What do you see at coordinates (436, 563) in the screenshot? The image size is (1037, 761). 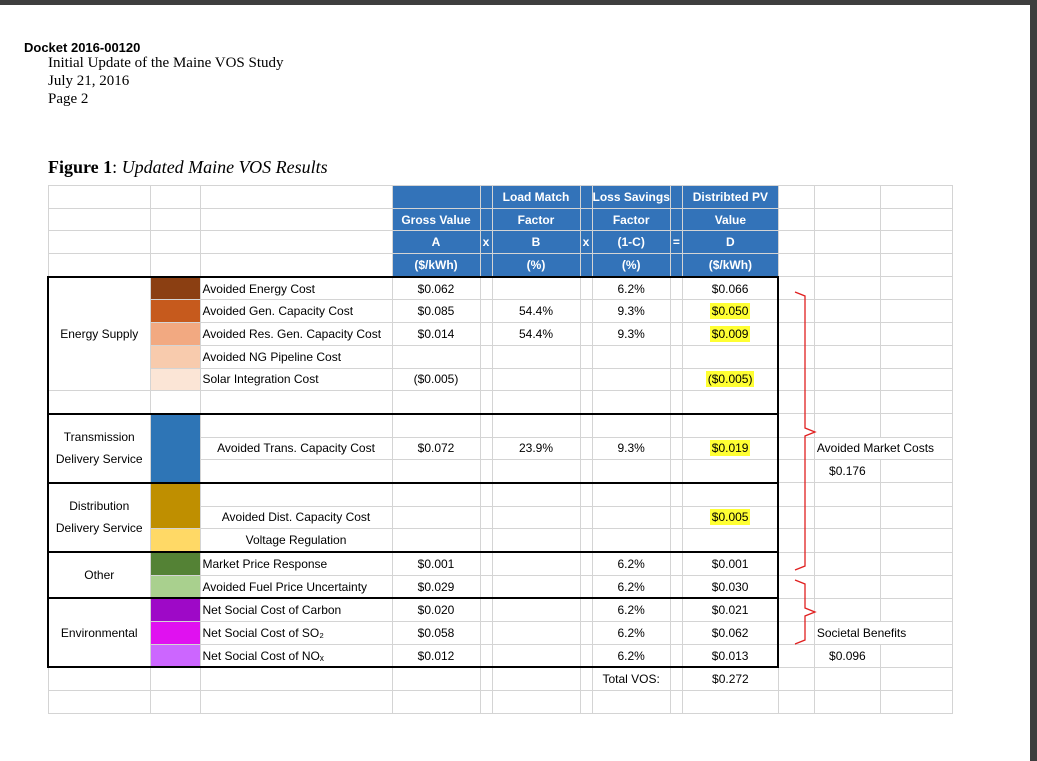 I see `cell-a: $0.001` at bounding box center [436, 563].